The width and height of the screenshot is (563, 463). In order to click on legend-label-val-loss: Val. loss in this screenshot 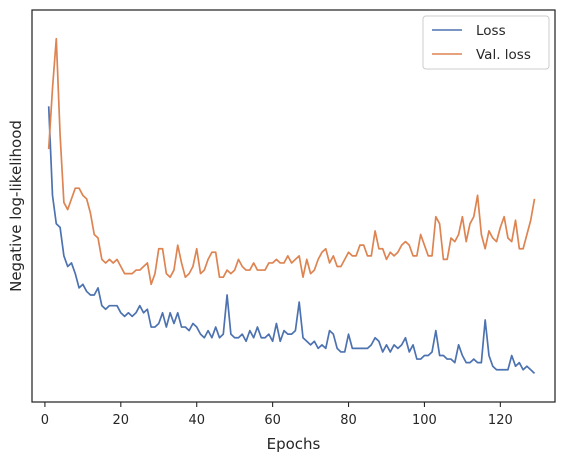, I will do `click(503, 55)`.